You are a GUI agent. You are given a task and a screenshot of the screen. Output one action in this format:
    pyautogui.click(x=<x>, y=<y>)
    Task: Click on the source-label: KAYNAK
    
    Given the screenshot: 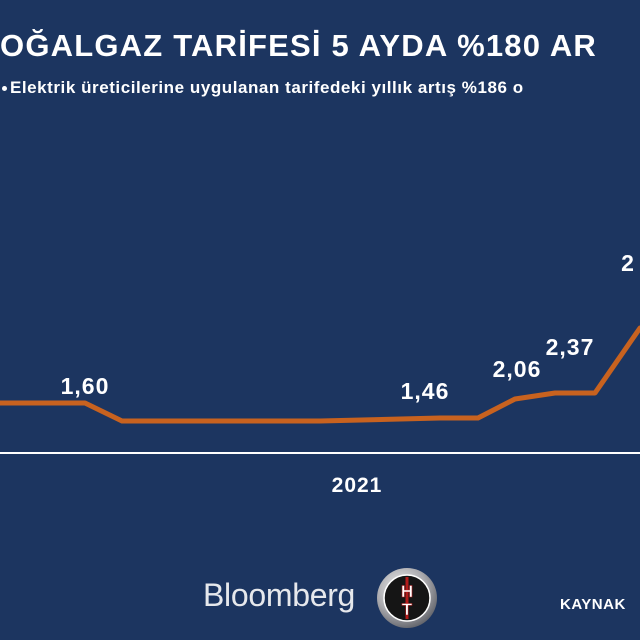 What is the action you would take?
    pyautogui.click(x=593, y=604)
    